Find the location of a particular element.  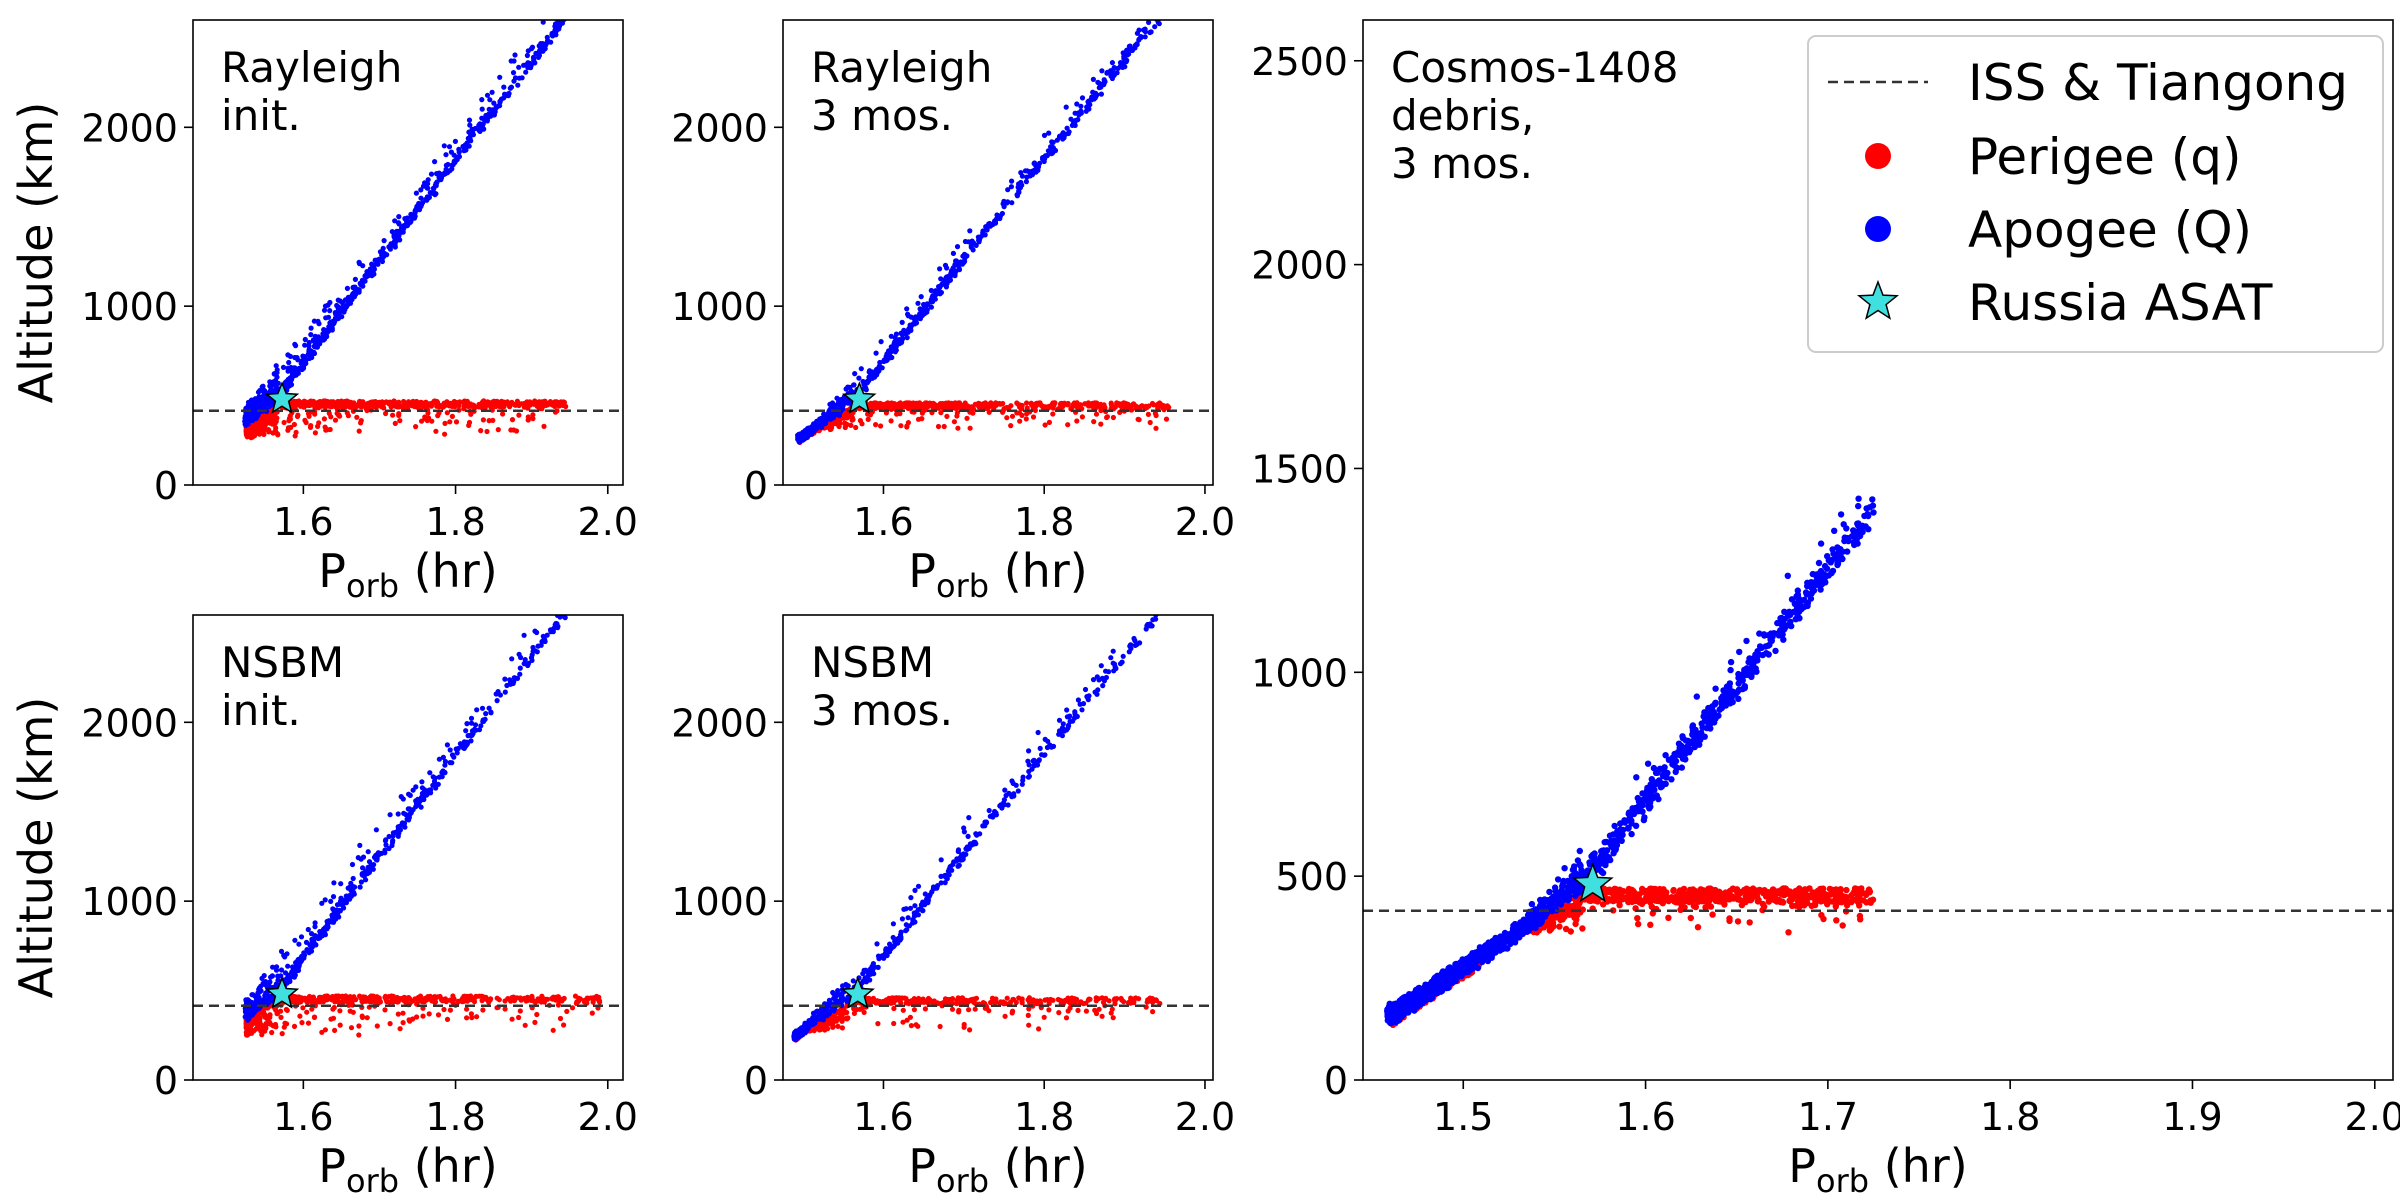

x-tick-label: 1.8 is located at coordinates (455, 522).